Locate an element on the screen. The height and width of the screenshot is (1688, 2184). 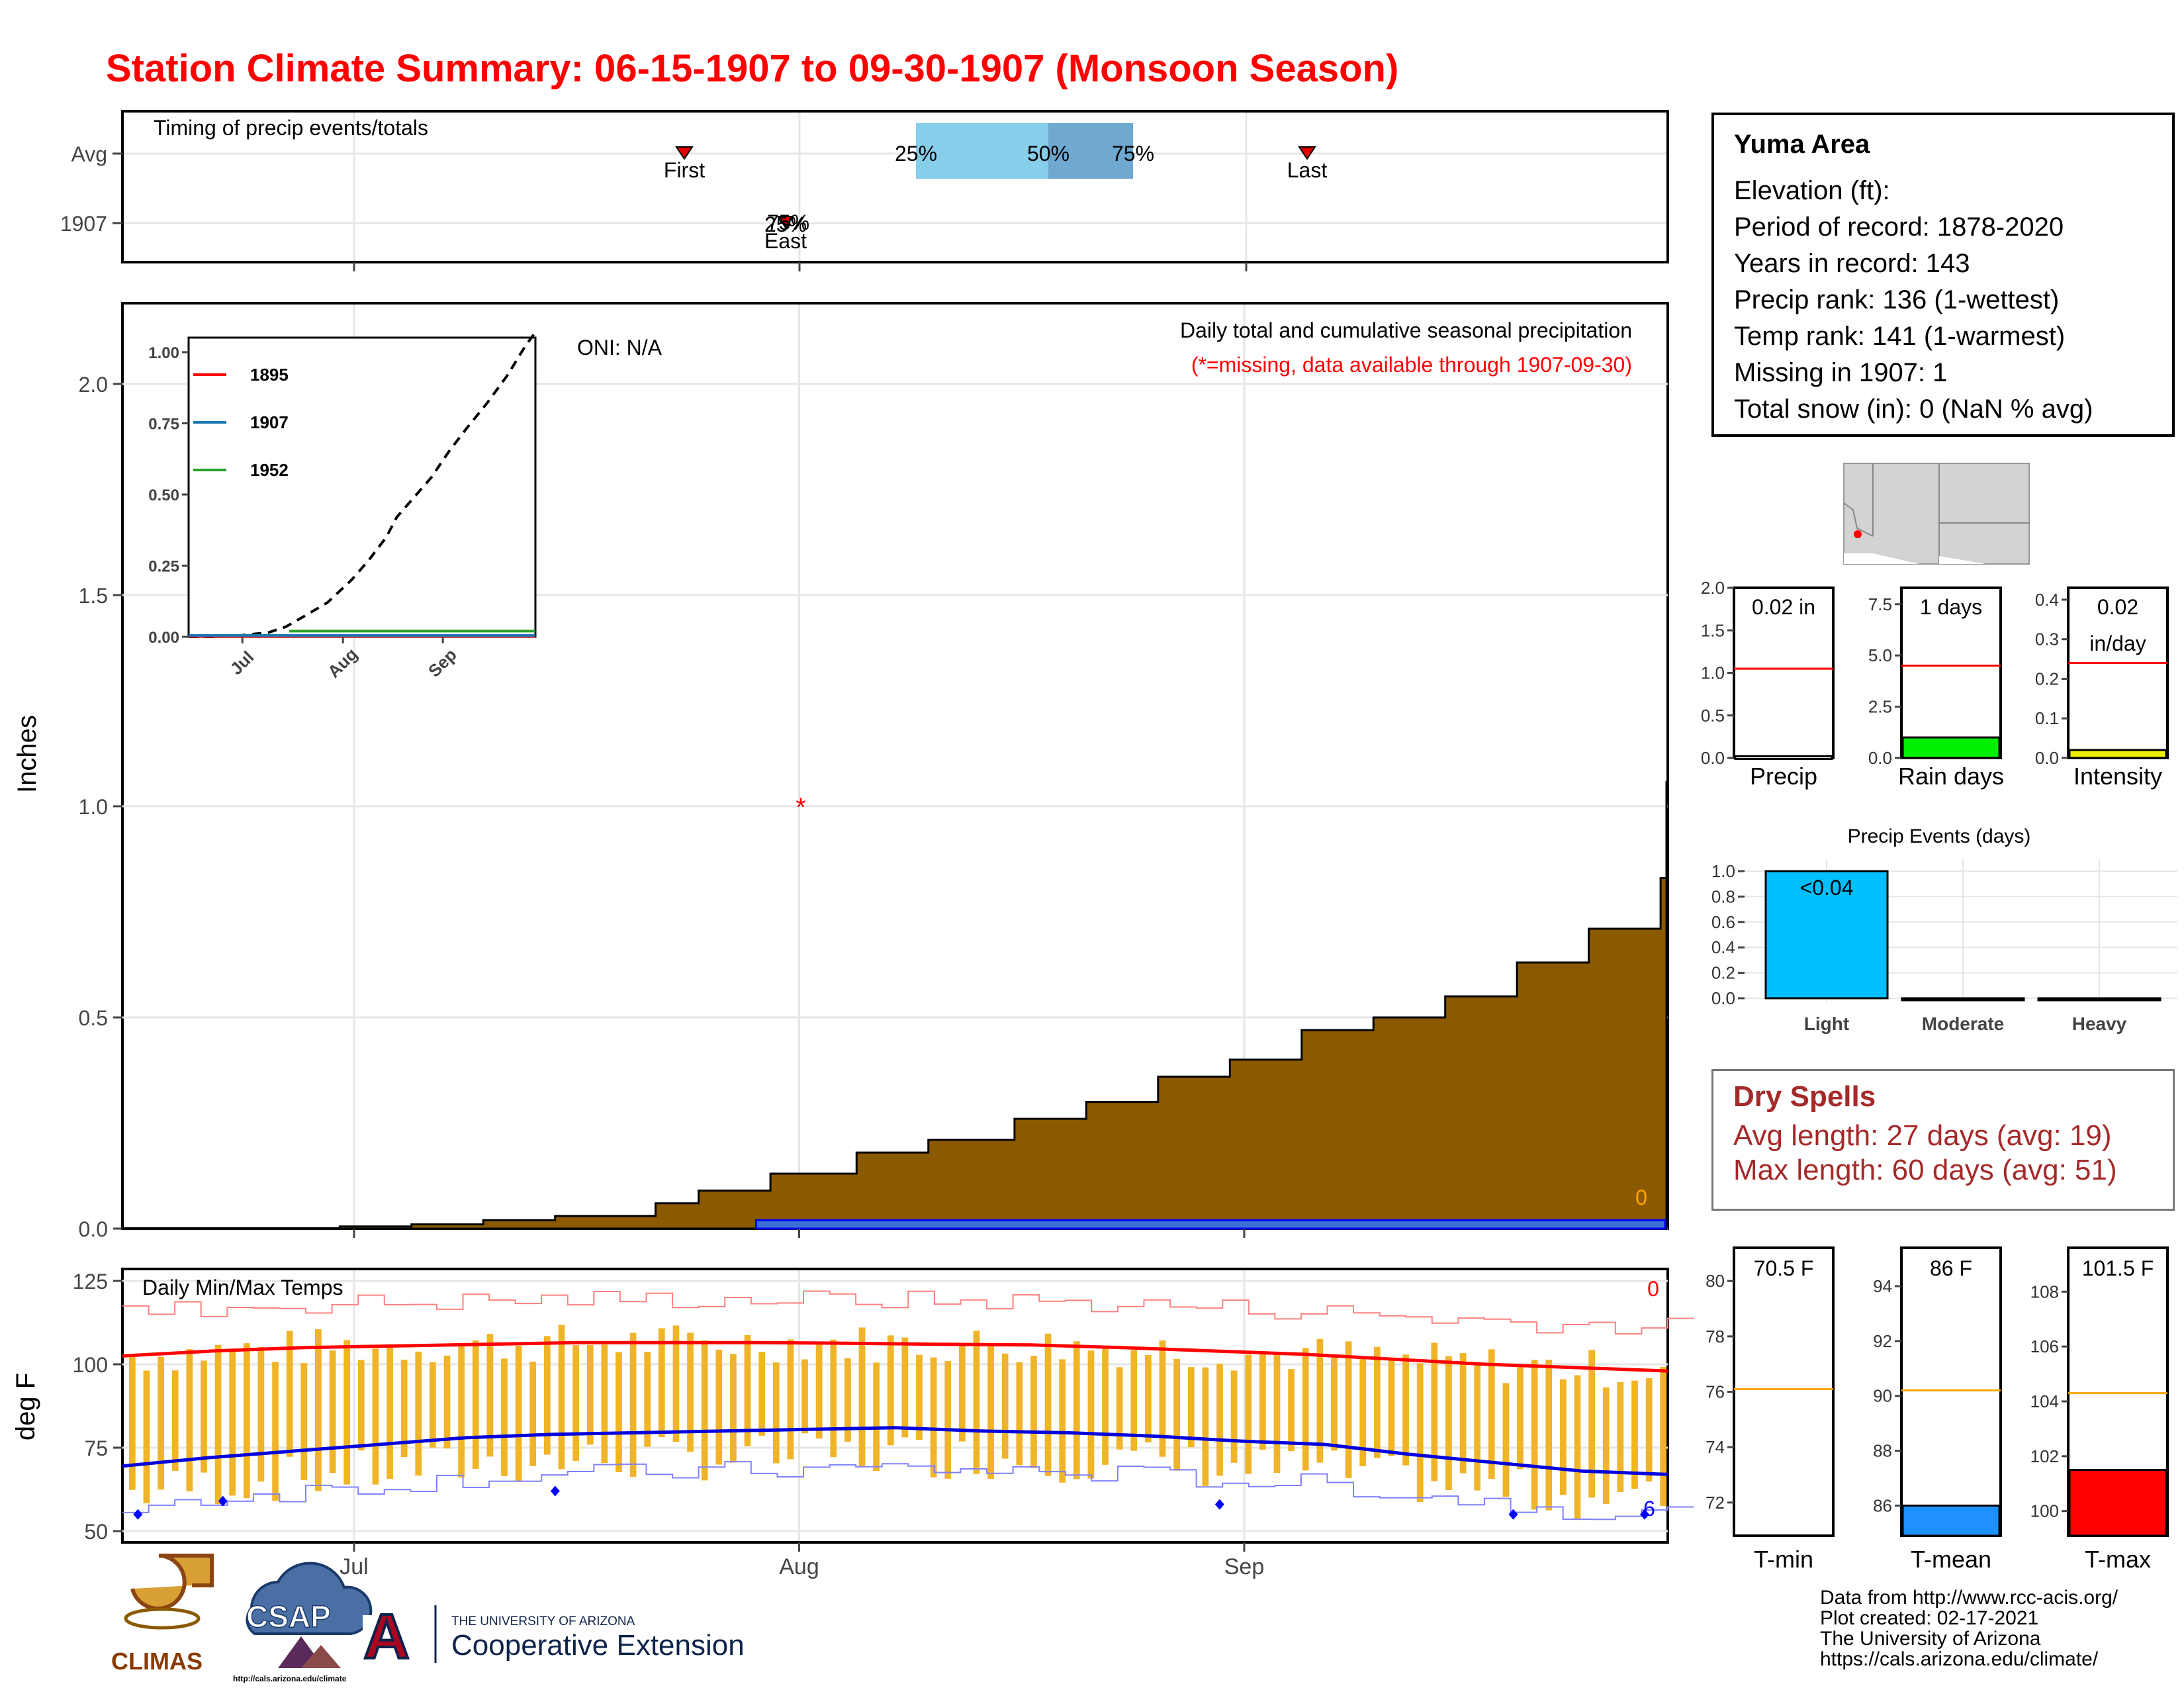
events-ytick-label: 0.6 is located at coordinates (1723, 922).